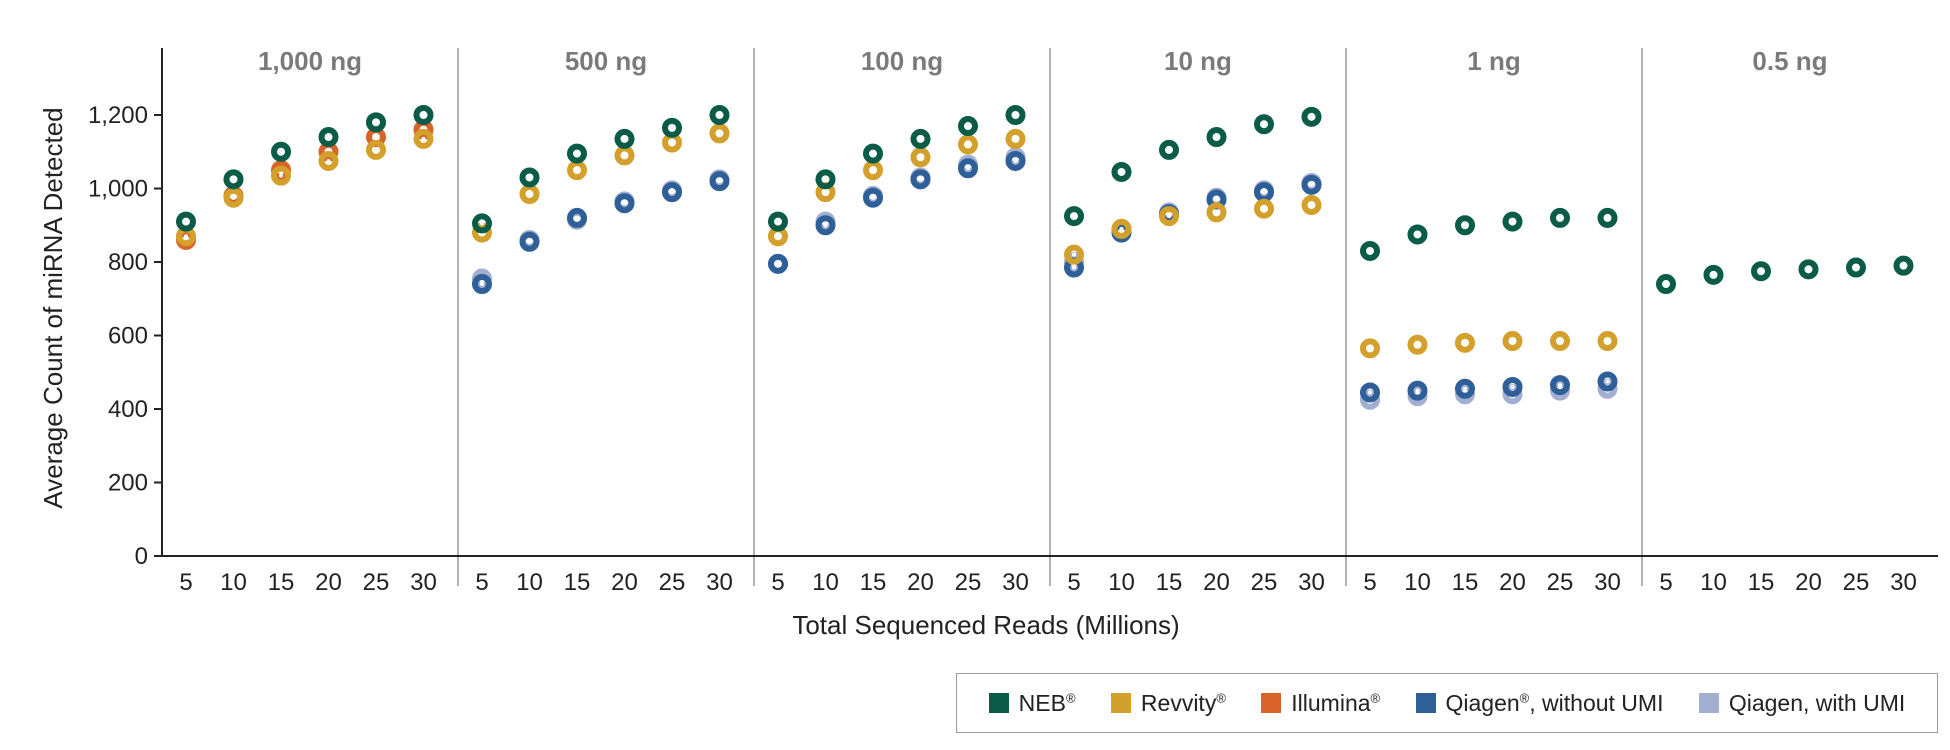  I want to click on y-tick-label: 800, so click(128, 262).